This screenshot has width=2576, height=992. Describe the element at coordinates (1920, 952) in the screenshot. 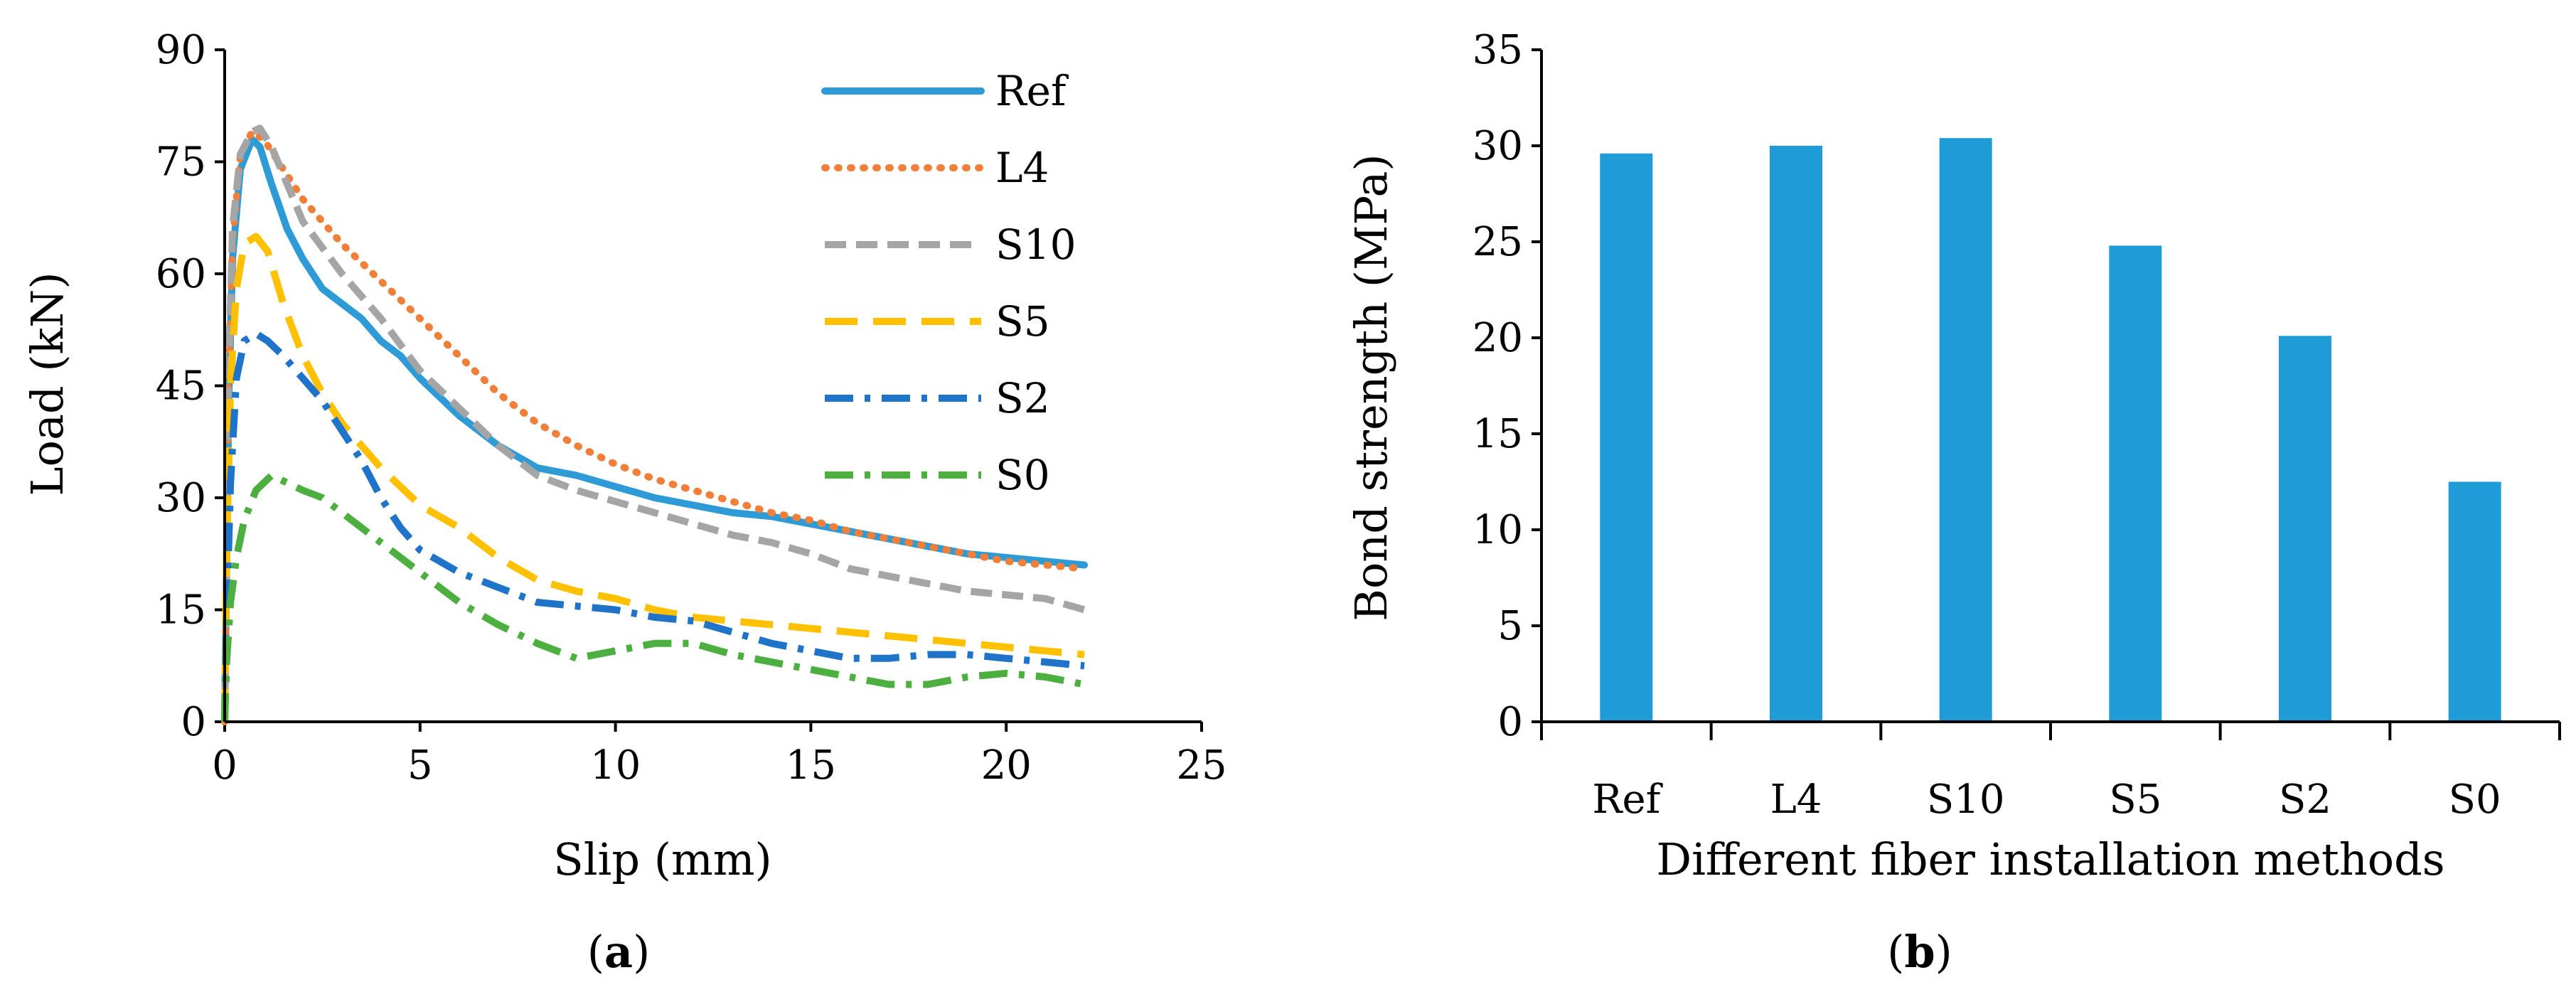

I see `panel-b-caption: (b)` at that location.